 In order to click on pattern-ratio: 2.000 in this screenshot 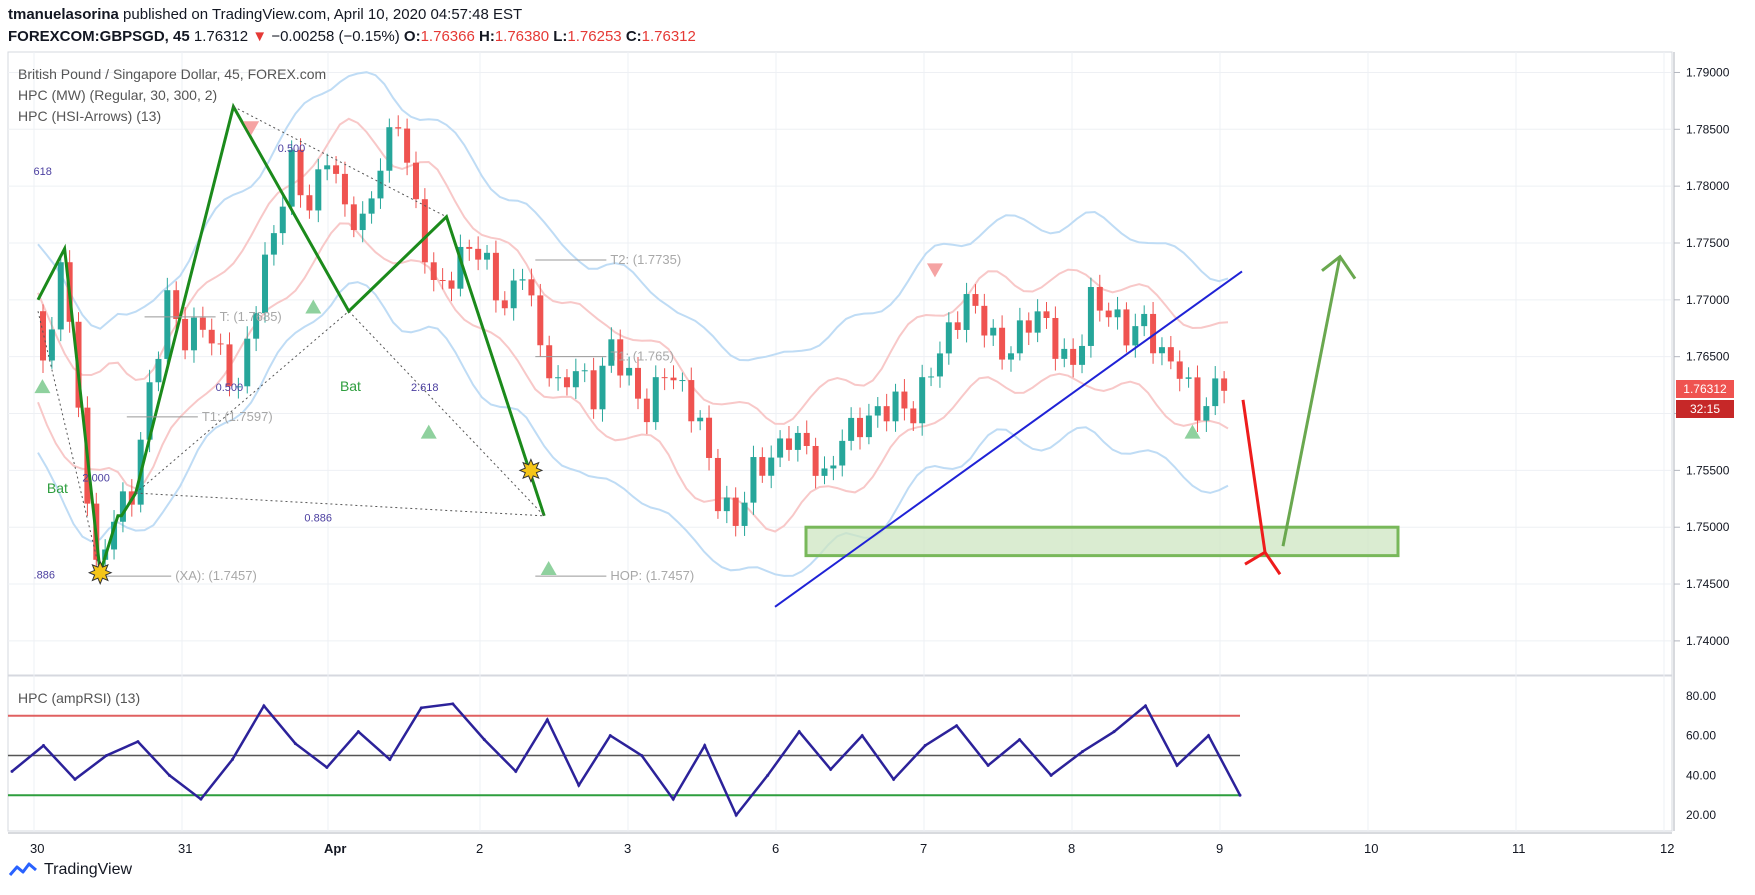, I will do `click(96, 479)`.